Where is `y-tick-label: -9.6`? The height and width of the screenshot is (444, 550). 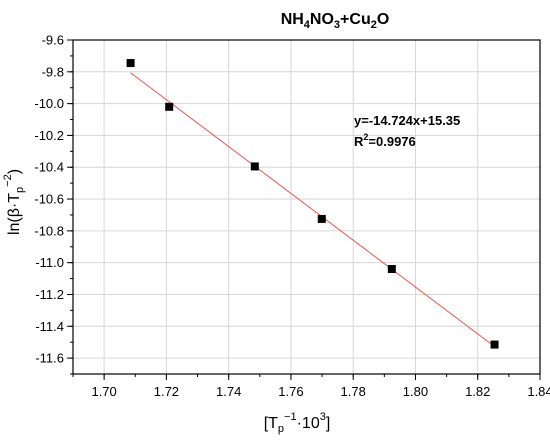 y-tick-label: -9.6 is located at coordinates (53, 40).